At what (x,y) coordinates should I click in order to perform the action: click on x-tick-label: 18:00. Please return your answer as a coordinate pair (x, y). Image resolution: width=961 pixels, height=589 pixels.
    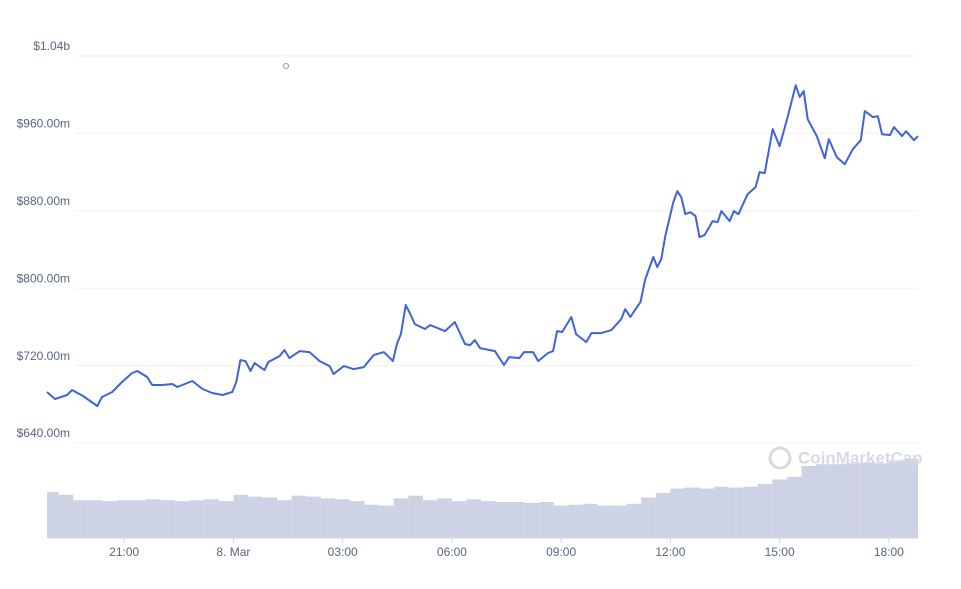
    Looking at the image, I should click on (889, 552).